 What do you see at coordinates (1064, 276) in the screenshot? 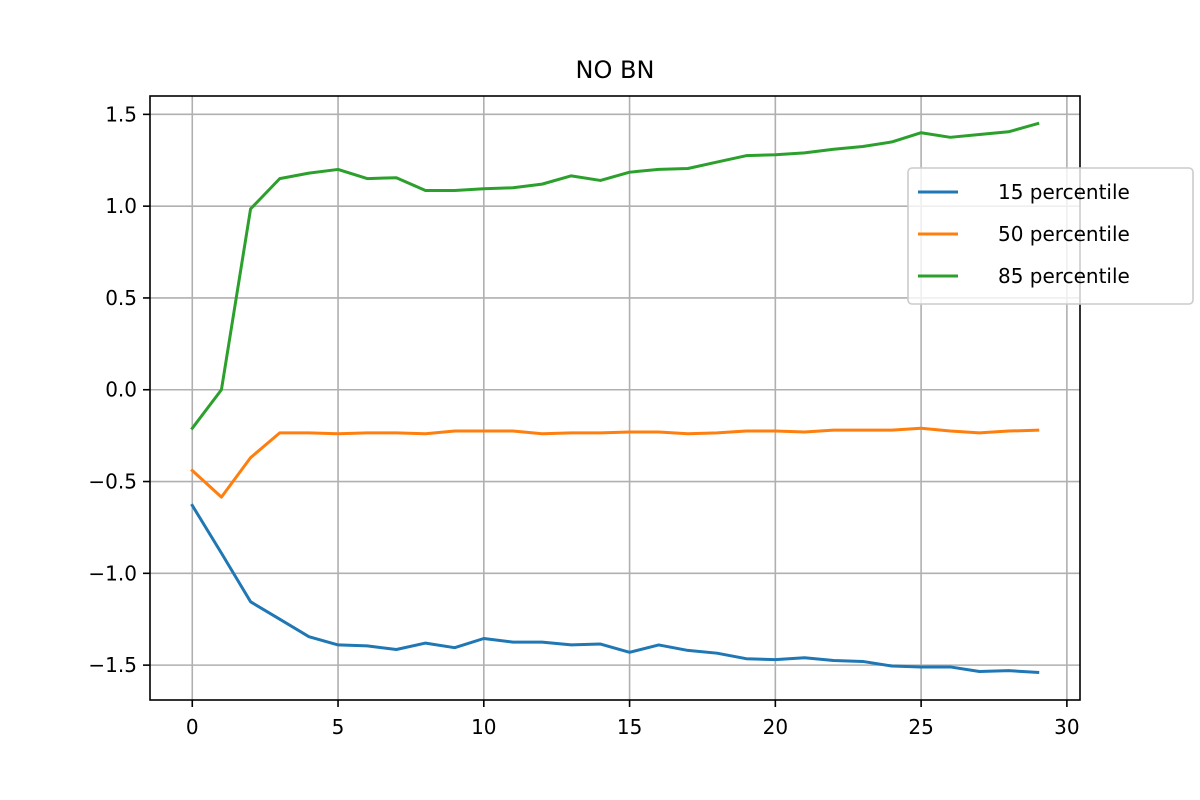
I see `legend-label: 85 percentile` at bounding box center [1064, 276].